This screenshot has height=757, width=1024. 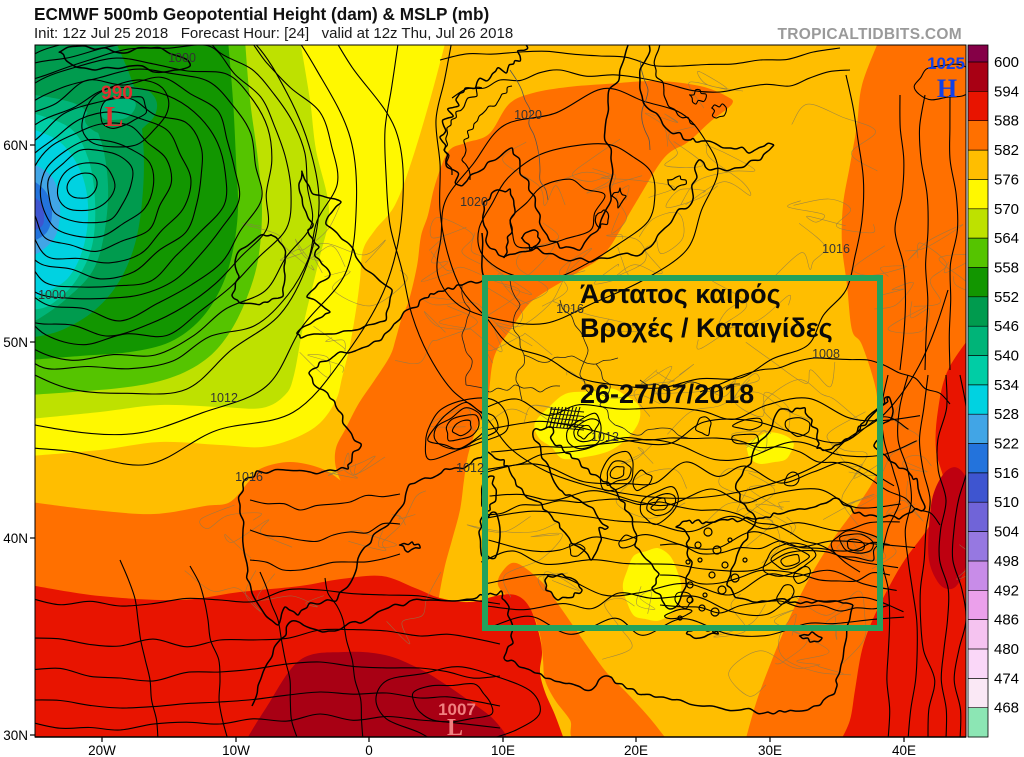 What do you see at coordinates (947, 88) in the screenshot?
I see `svg-text: H` at bounding box center [947, 88].